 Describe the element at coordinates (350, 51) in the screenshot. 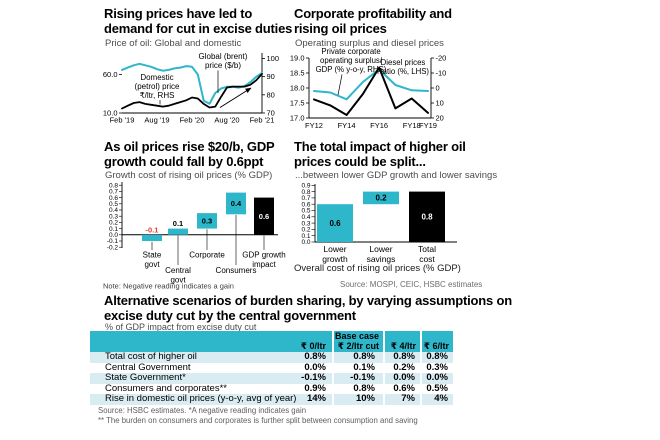

I see `svg-text: Private corporate` at that location.